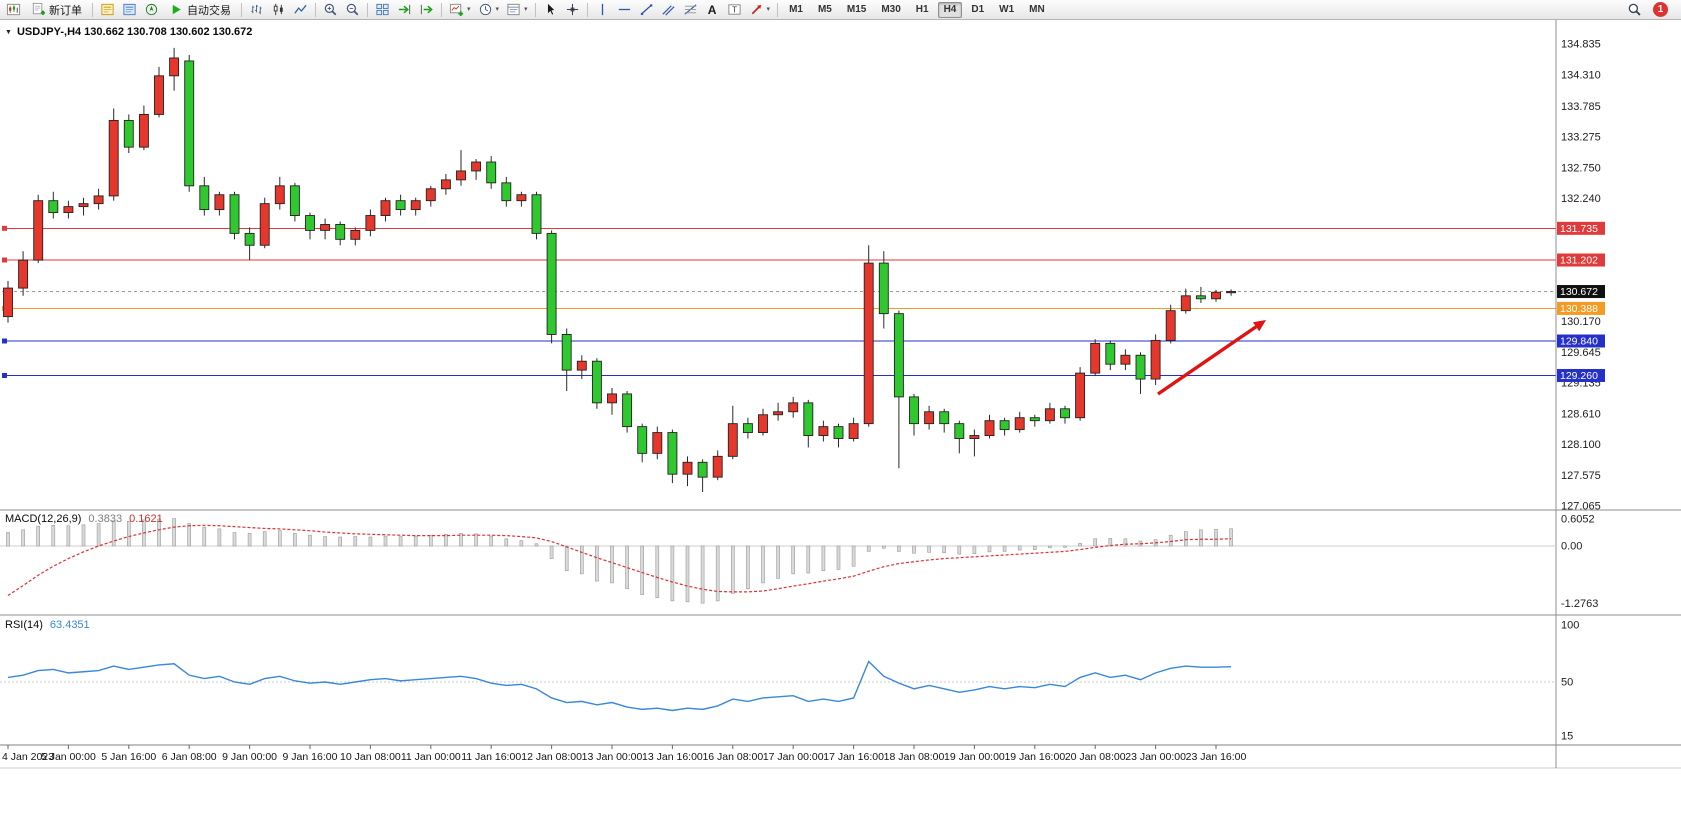 This screenshot has height=826, width=1681. What do you see at coordinates (1660, 9) in the screenshot?
I see `notification-badge: 1` at bounding box center [1660, 9].